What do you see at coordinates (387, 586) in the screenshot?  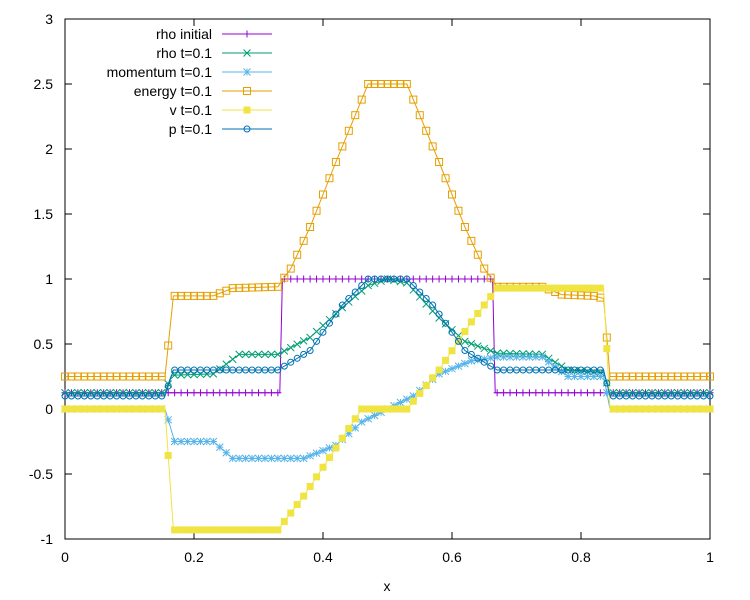 I see `x-axis-label: x` at bounding box center [387, 586].